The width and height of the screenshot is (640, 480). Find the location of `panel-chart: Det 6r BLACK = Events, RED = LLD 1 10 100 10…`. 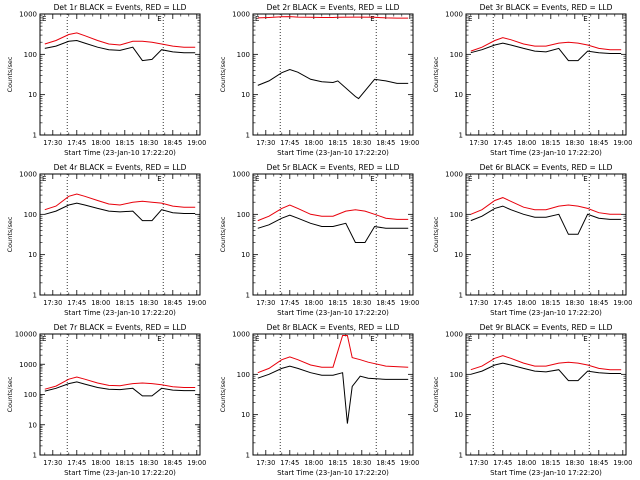

panel-chart: Det 6r BLACK = Events, RED = LLD 1 10 100 10… is located at coordinates (532, 240).